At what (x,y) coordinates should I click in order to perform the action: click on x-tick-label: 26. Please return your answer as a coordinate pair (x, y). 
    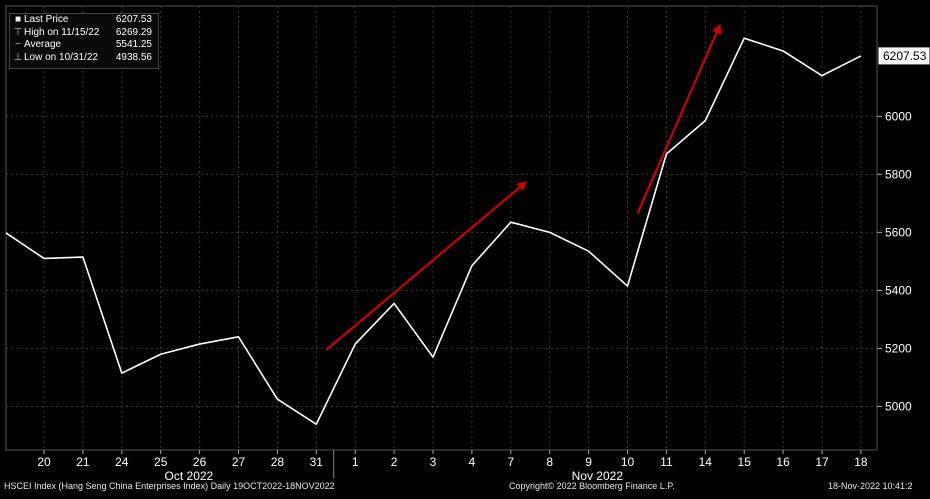
    Looking at the image, I should click on (200, 462).